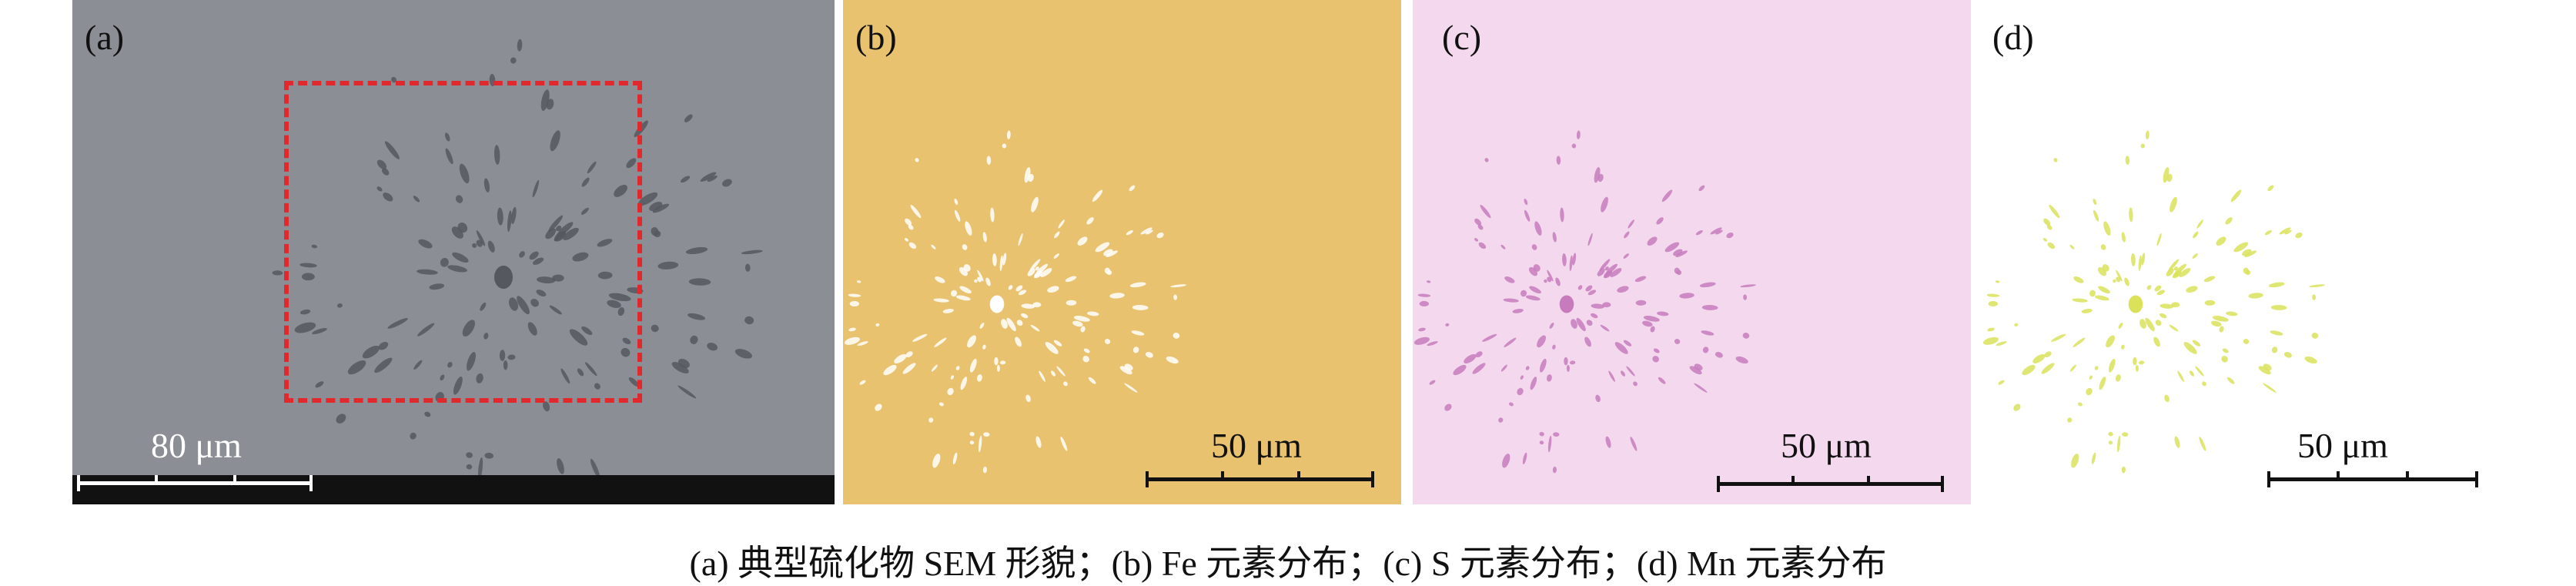 The height and width of the screenshot is (586, 2576). Describe the element at coordinates (454, 489) in the screenshot. I see `info-bar` at that location.